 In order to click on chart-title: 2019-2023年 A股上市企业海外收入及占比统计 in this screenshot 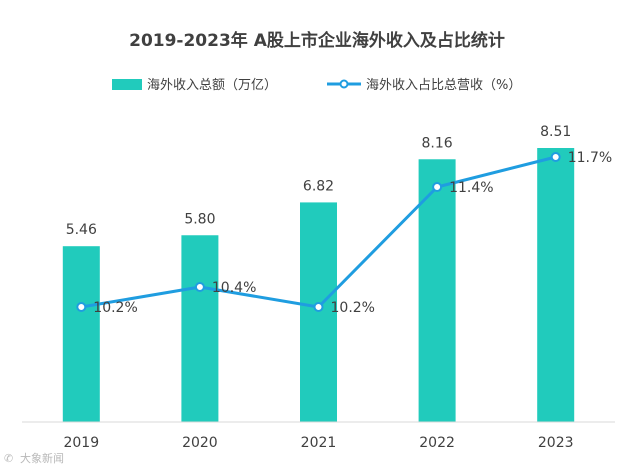, I will do `click(317, 40)`.